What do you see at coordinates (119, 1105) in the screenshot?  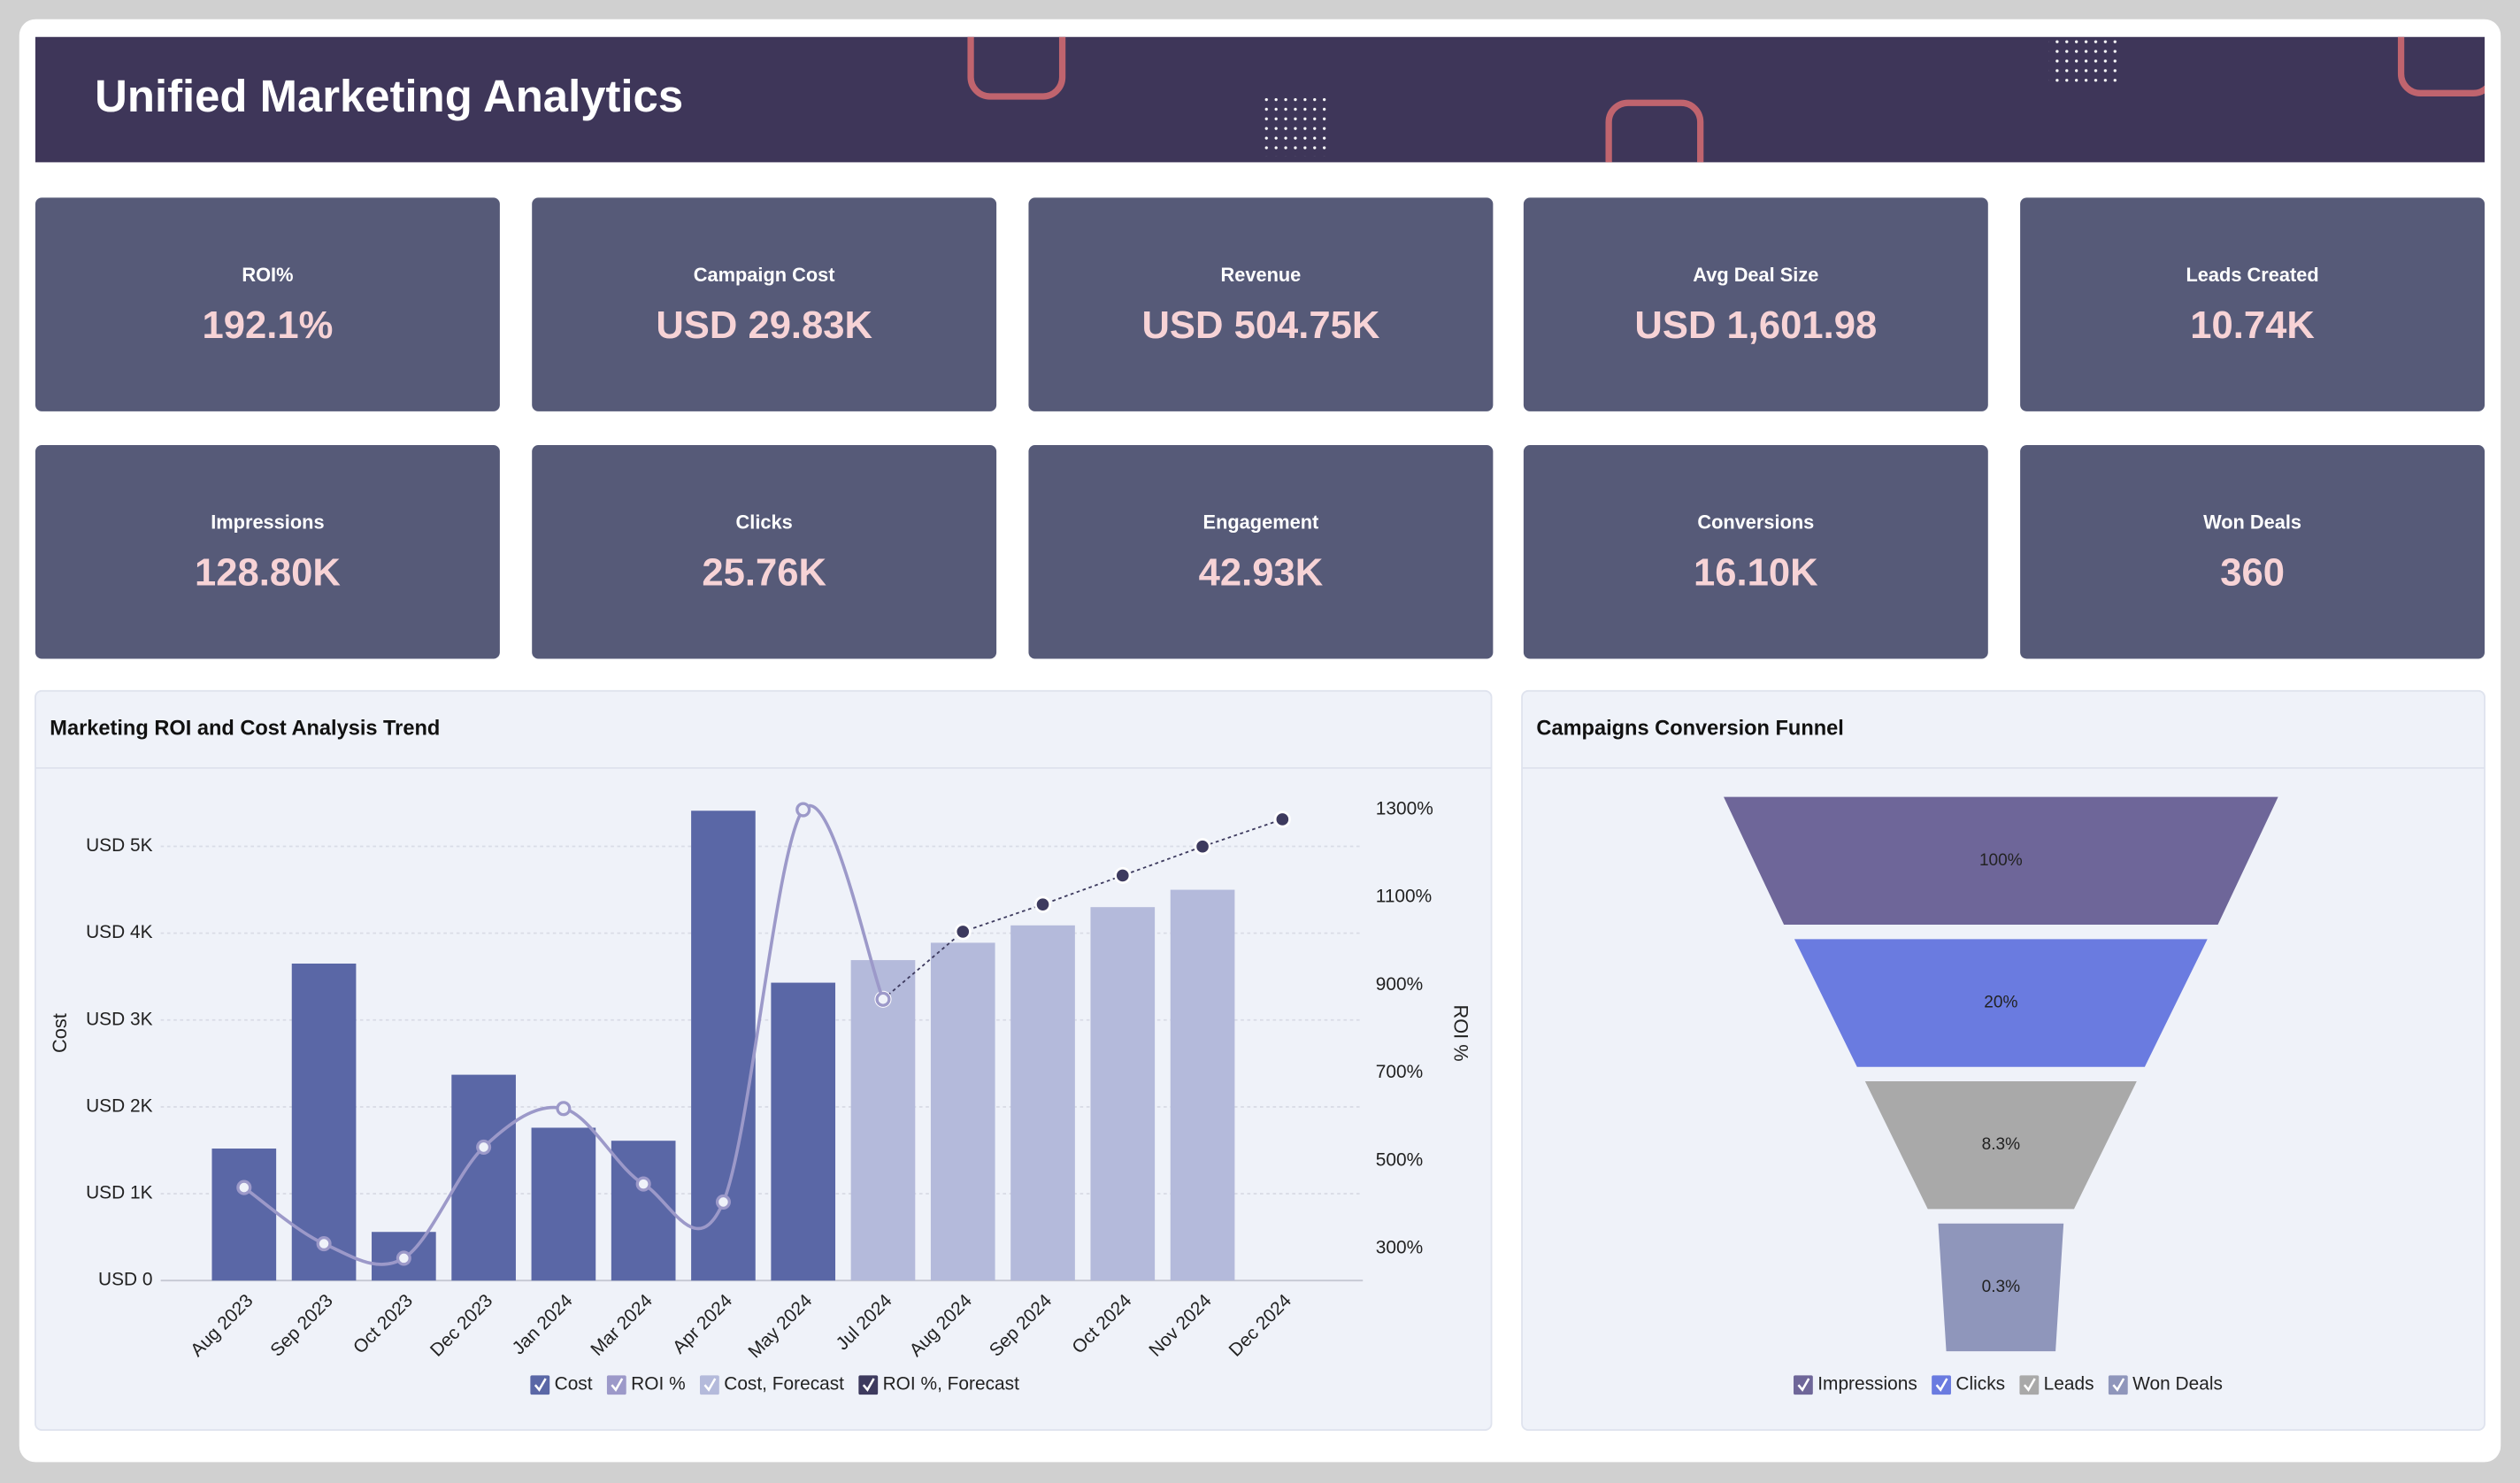 I see `y-tick-label: USD 2K` at bounding box center [119, 1105].